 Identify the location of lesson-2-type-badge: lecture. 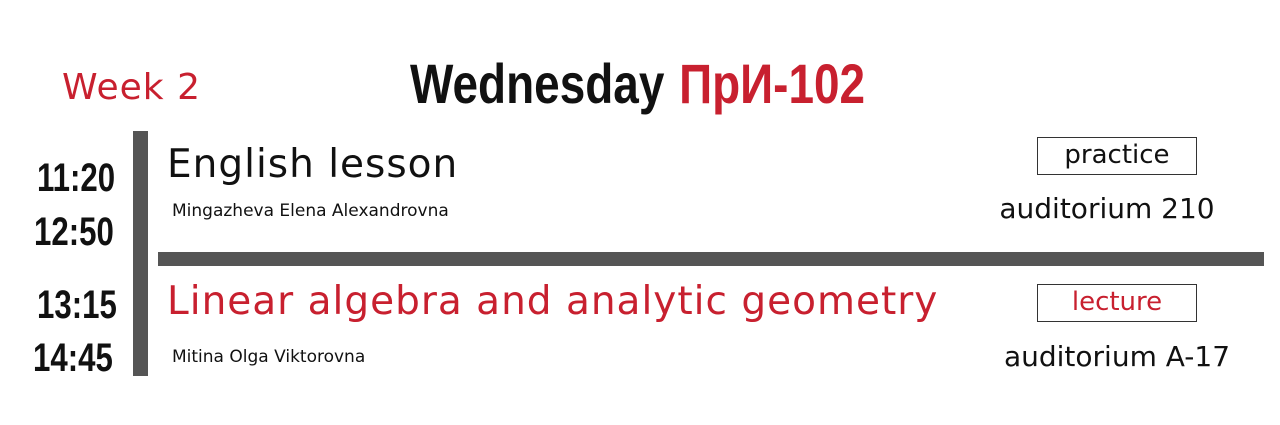
(1117, 303).